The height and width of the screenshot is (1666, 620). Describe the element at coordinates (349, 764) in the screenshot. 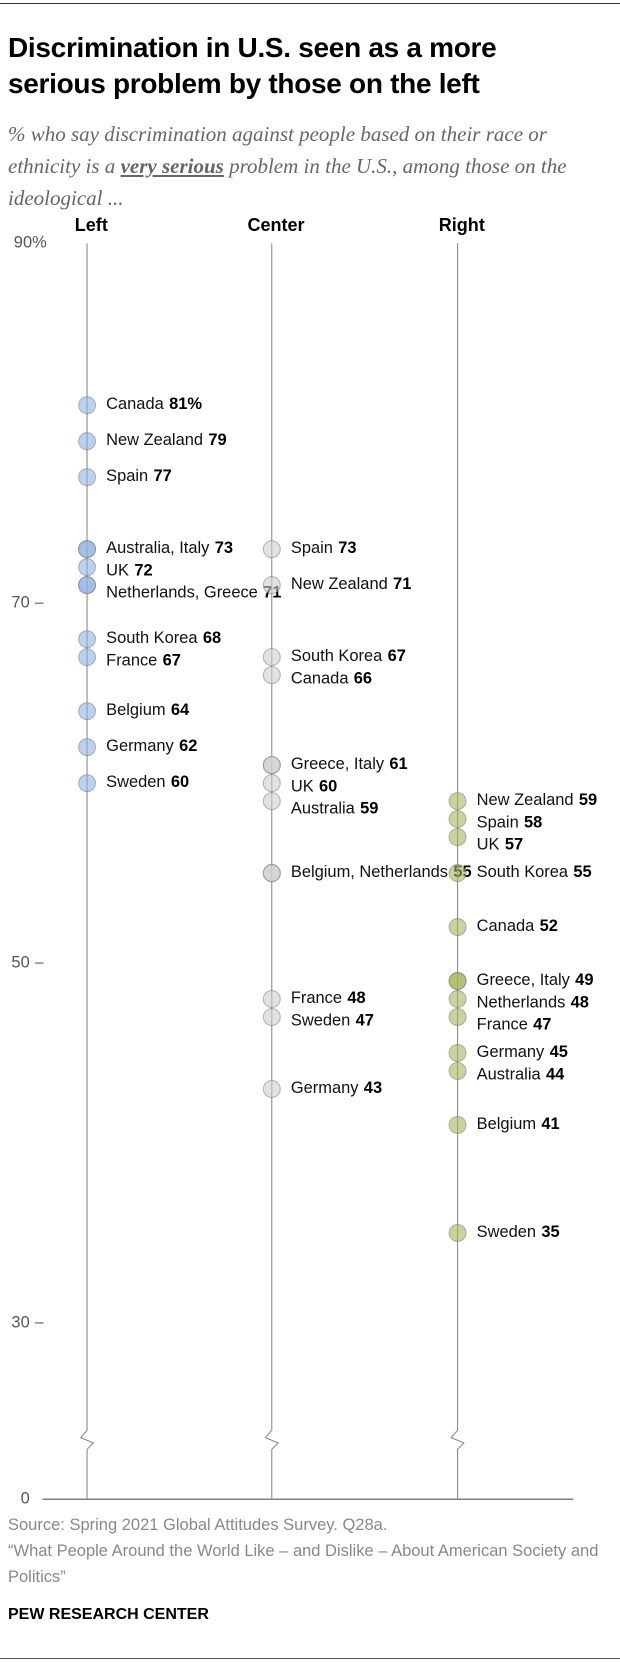

I see `dot-label: Greece, Italy 61` at that location.